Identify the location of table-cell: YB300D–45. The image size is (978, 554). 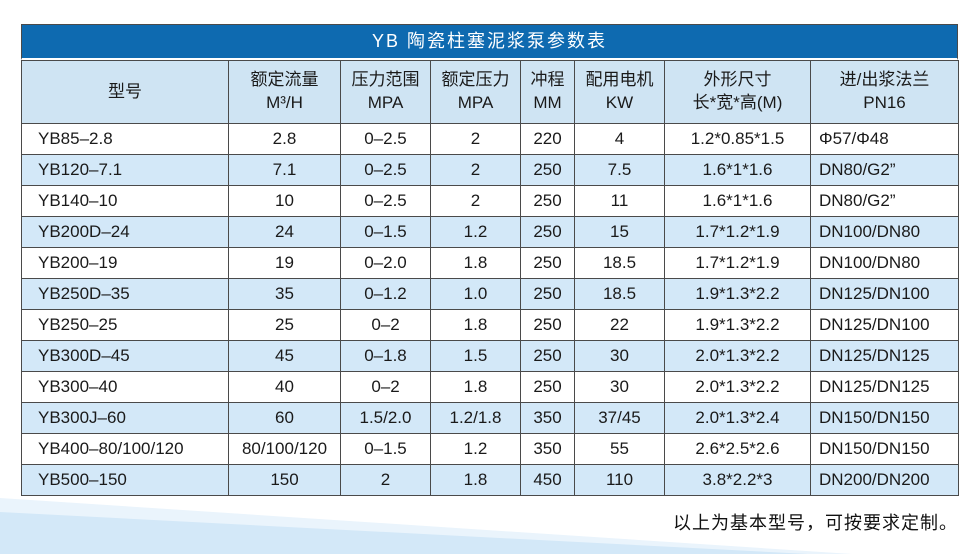
(125, 356).